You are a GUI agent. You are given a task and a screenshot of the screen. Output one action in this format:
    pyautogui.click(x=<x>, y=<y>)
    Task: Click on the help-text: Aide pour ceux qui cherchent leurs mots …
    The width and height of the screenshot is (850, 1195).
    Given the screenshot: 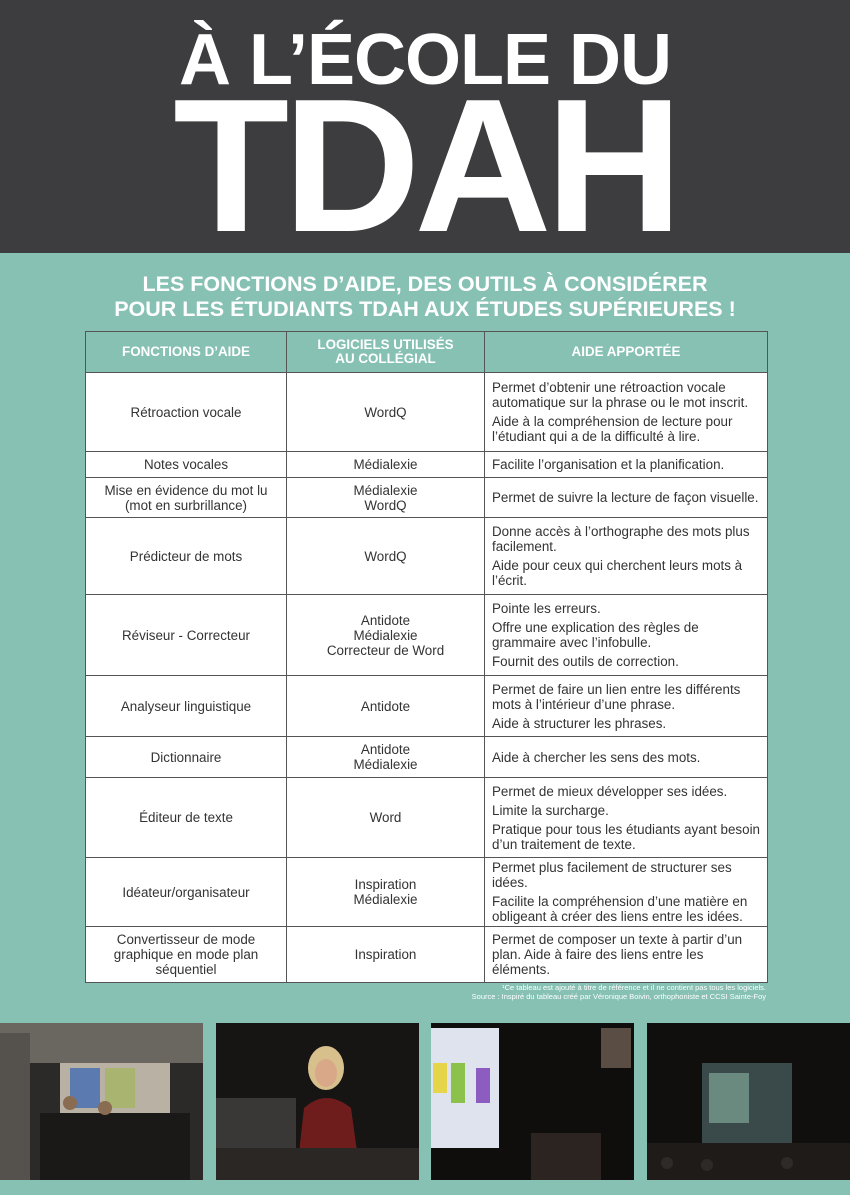 What is the action you would take?
    pyautogui.click(x=617, y=573)
    